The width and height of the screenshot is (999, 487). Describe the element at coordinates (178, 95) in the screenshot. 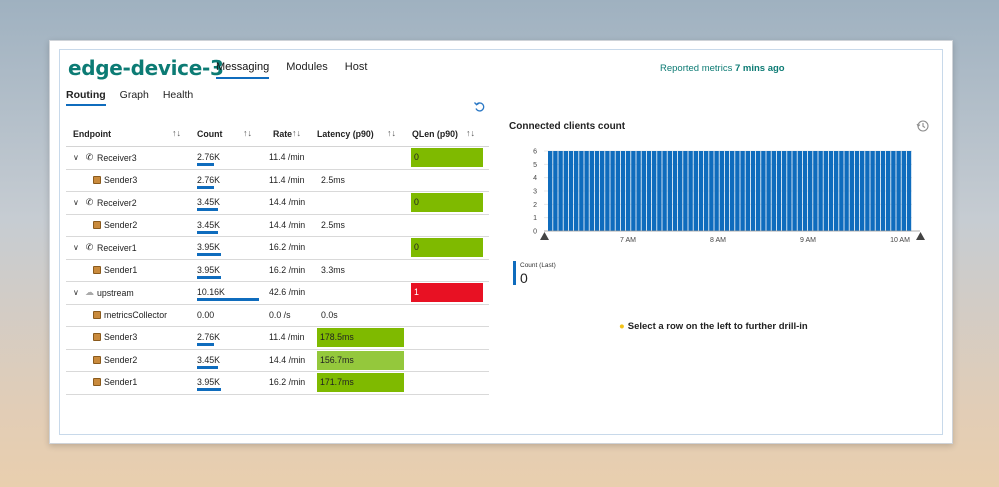

I see `tab-health: Health` at that location.